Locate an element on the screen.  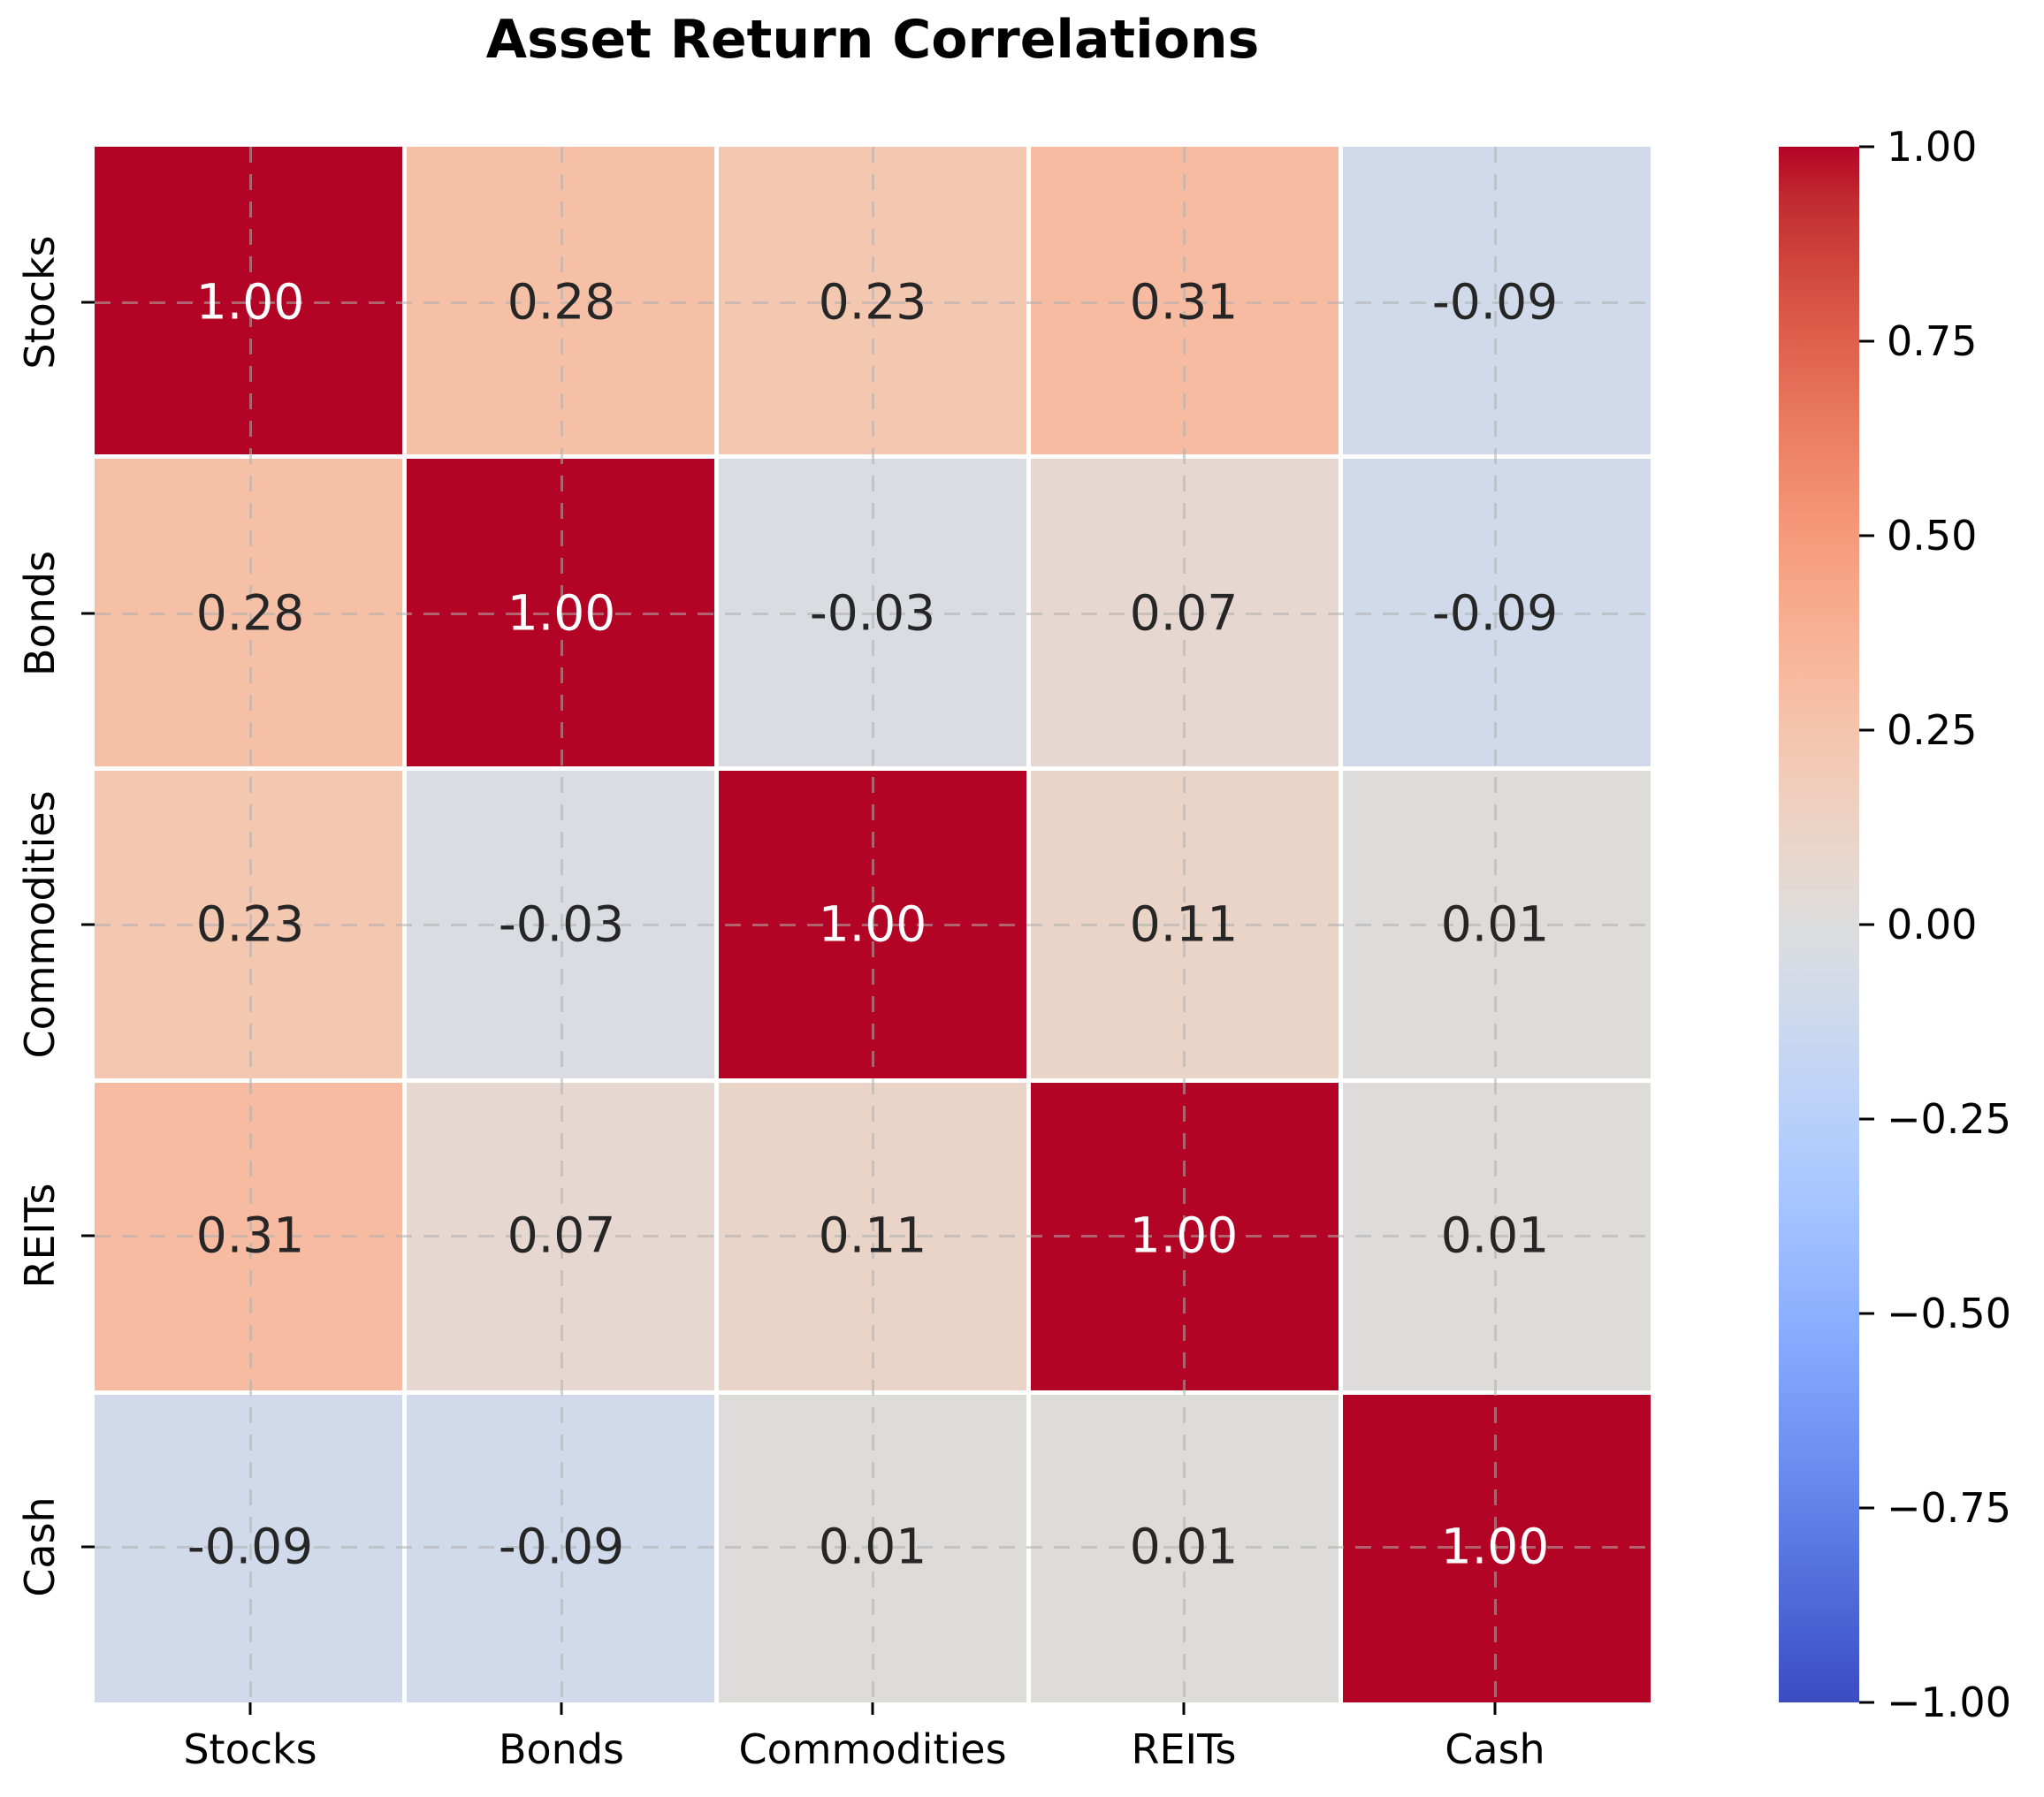
colorbar-tick-label: 0.00 is located at coordinates (1932, 925).